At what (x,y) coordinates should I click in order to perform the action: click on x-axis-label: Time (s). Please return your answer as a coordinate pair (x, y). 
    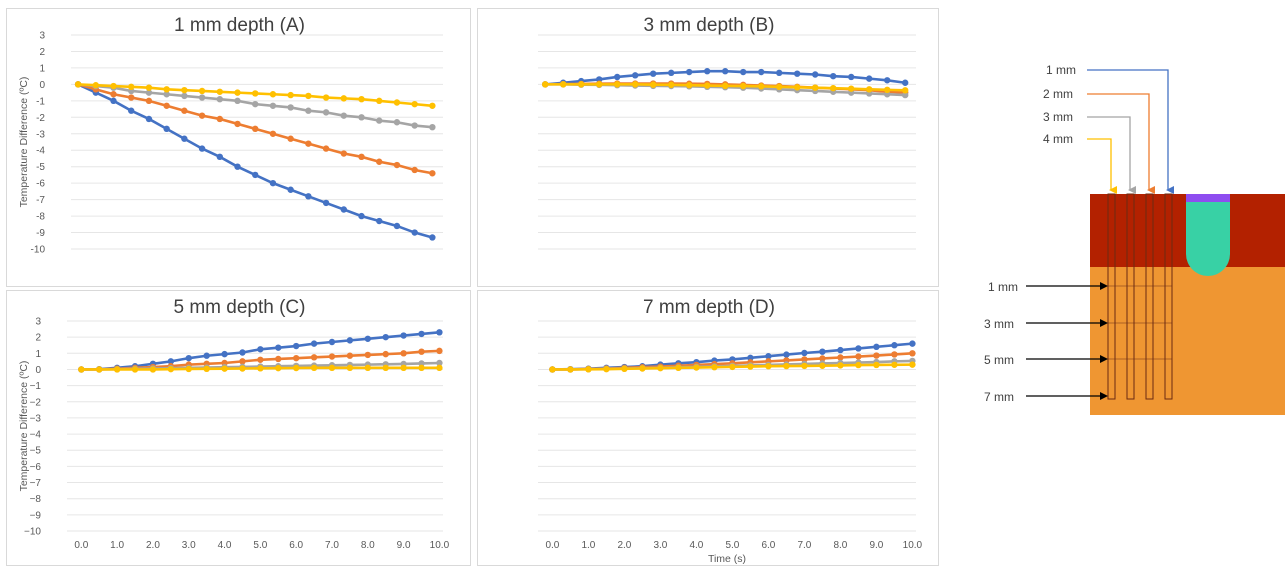
    Looking at the image, I should click on (727, 559).